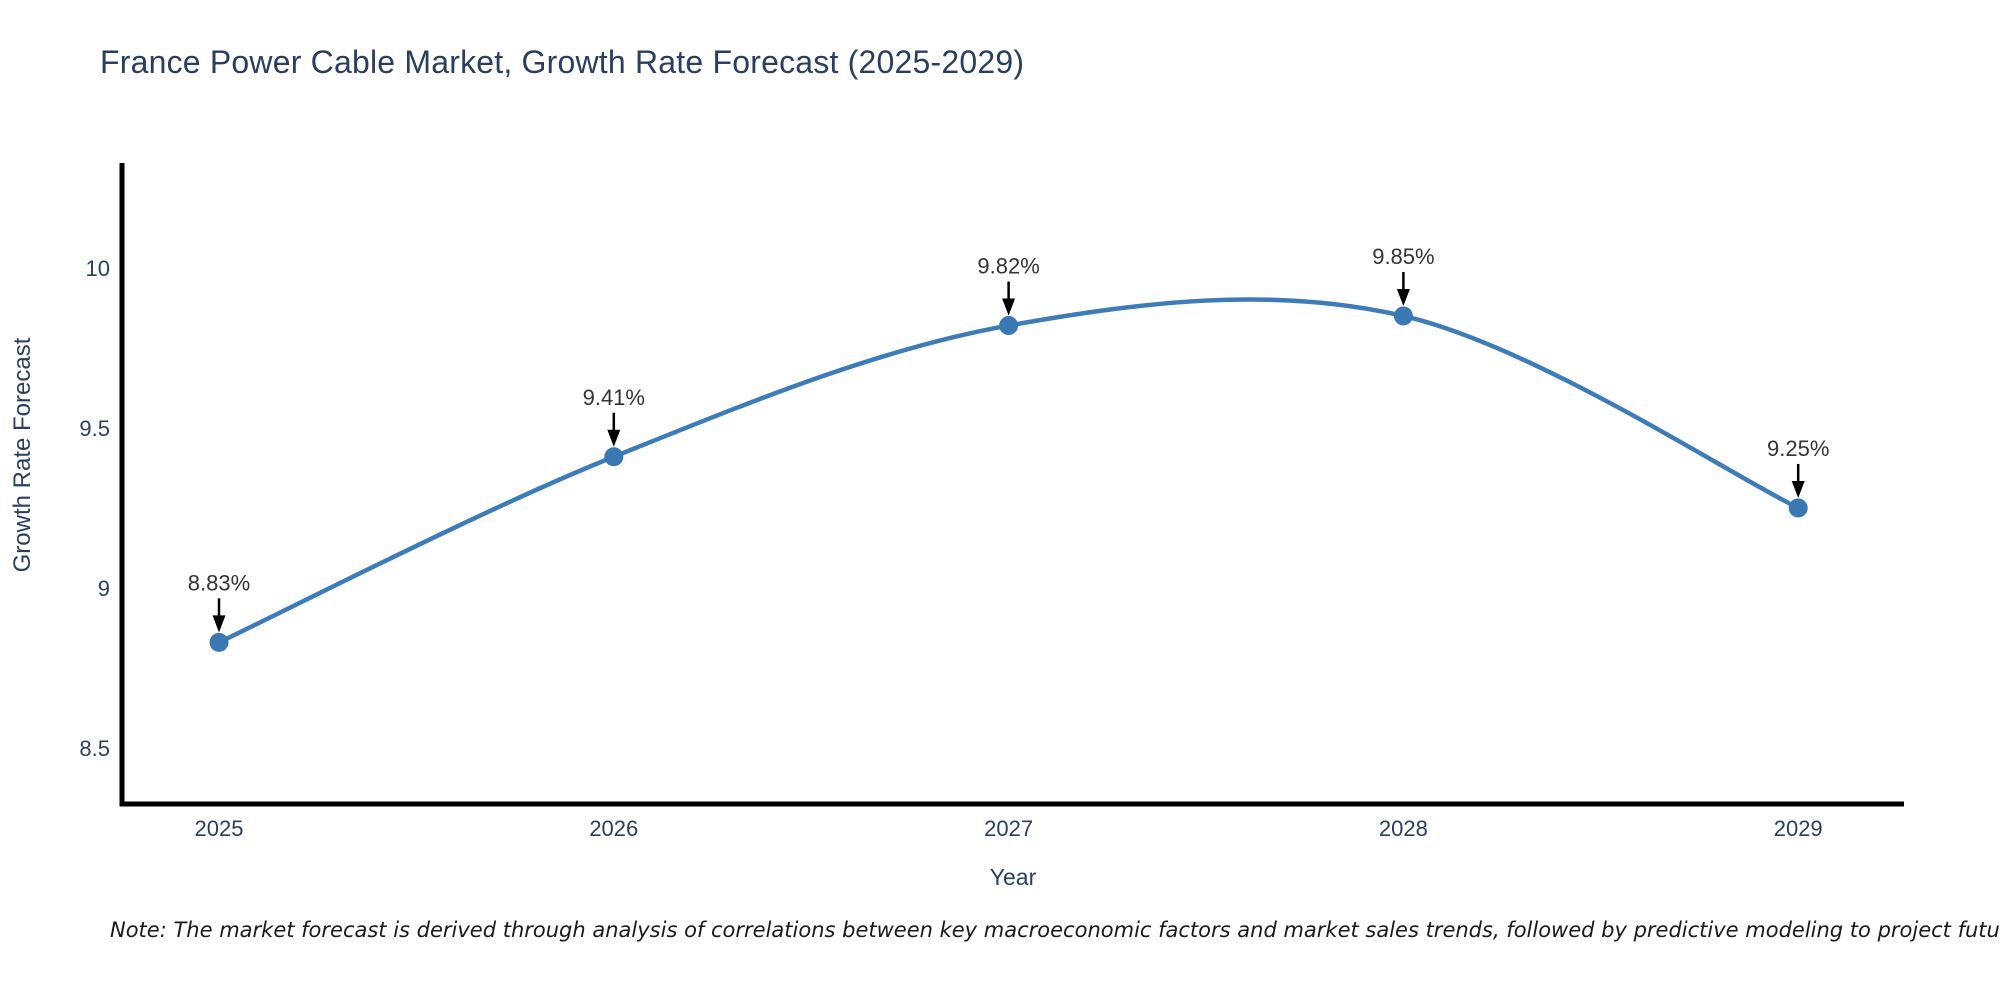 The image size is (2000, 1000). I want to click on point-annotation: 9.25%, so click(1798, 448).